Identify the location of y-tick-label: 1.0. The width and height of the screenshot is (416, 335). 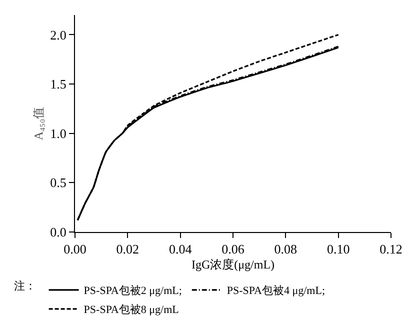
(58, 133).